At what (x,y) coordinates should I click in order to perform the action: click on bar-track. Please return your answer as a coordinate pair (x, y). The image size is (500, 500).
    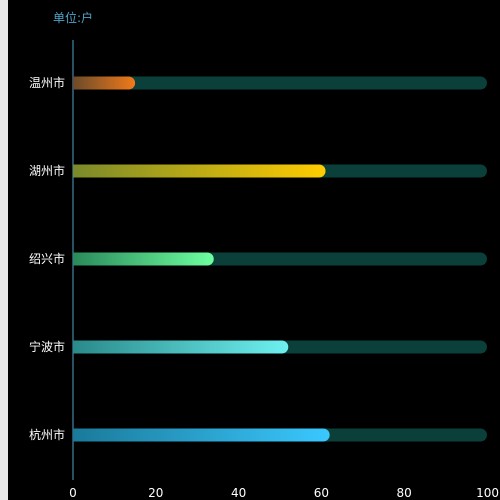
    Looking at the image, I should click on (280, 83).